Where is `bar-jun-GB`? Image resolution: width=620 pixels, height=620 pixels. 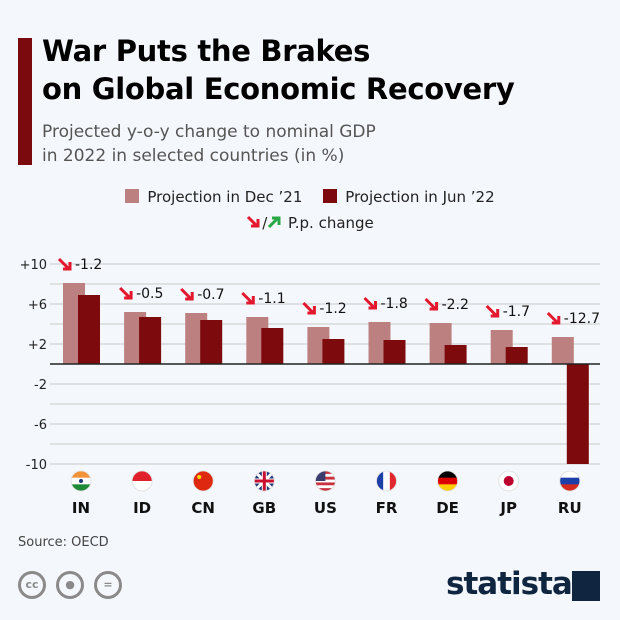 bar-jun-GB is located at coordinates (272, 346).